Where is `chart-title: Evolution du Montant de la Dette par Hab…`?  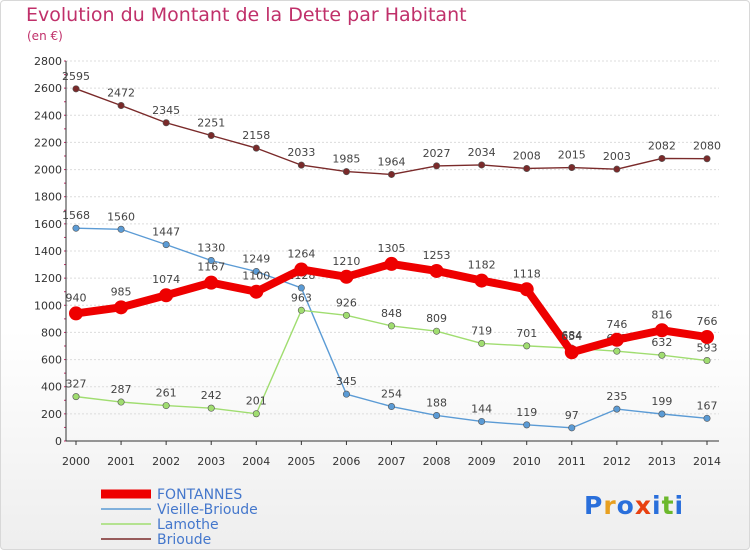 chart-title: Evolution du Montant de la Dette par Hab… is located at coordinates (246, 15).